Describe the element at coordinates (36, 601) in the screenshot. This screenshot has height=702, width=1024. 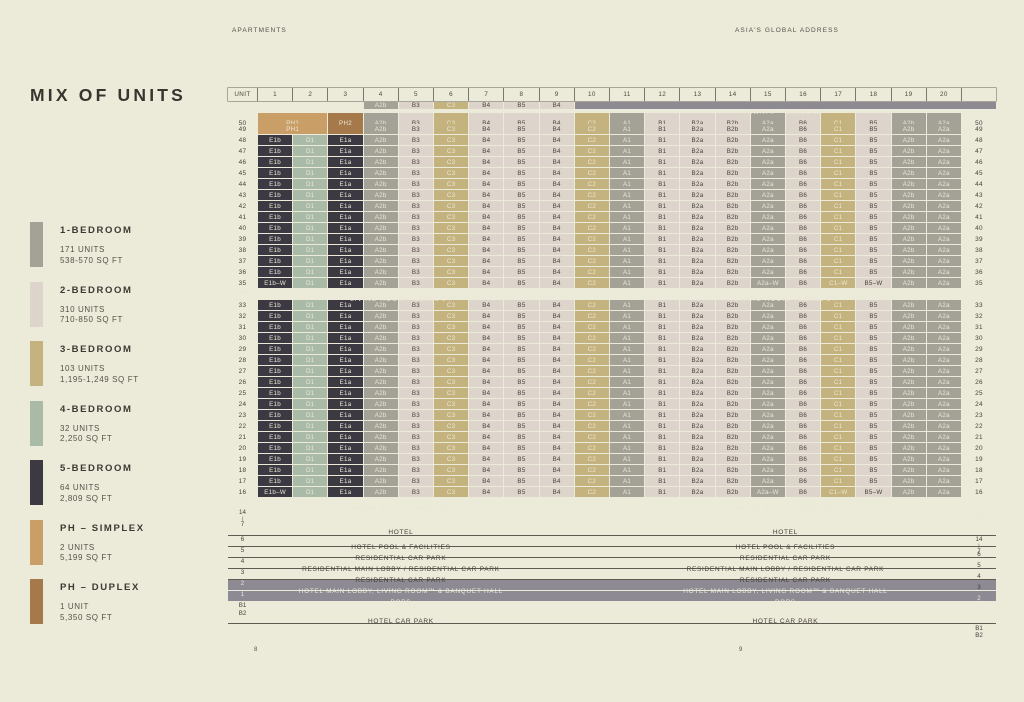
I see `legend-swatch-ph-duplex` at that location.